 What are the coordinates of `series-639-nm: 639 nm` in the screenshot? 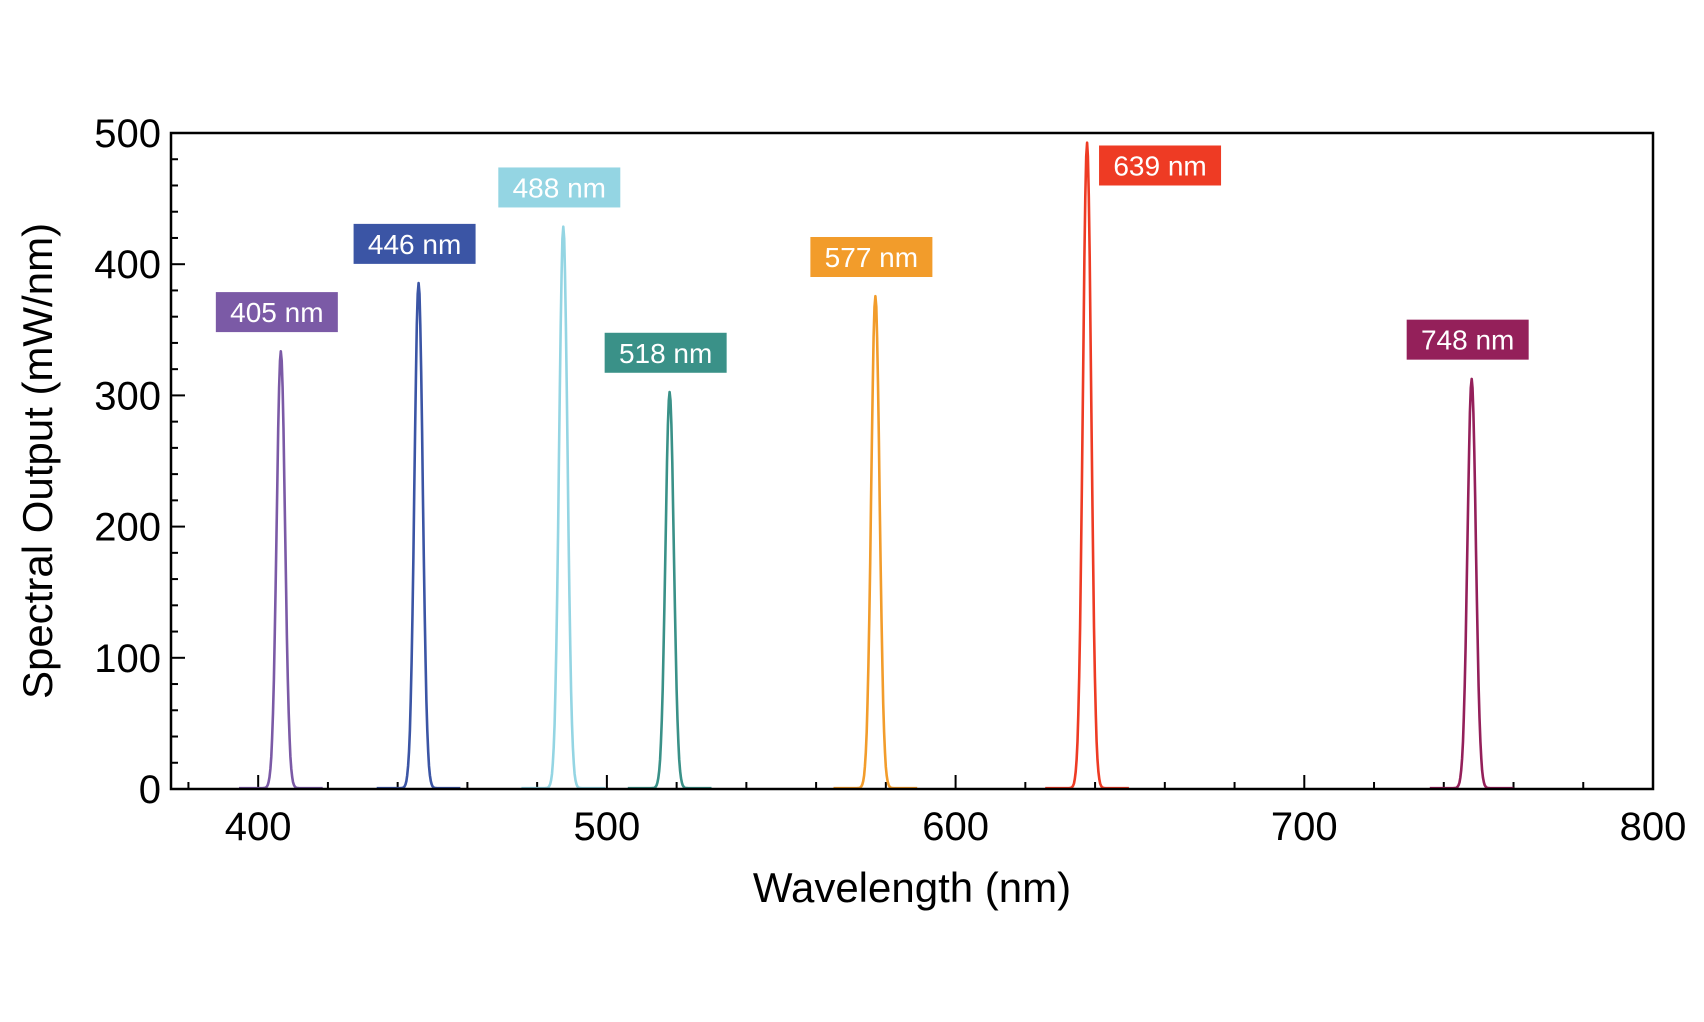 It's located at (1133, 465).